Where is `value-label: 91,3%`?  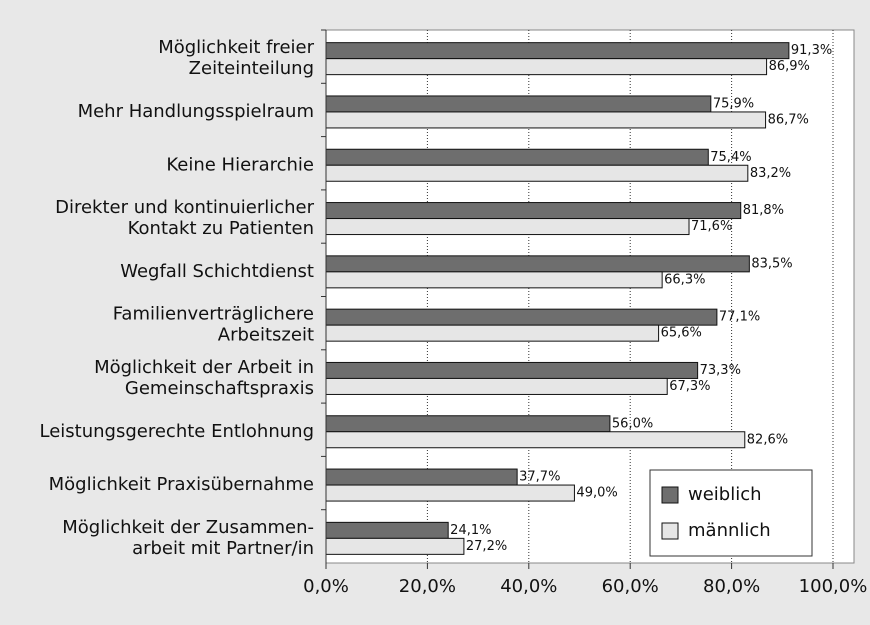 value-label: 91,3% is located at coordinates (811, 50).